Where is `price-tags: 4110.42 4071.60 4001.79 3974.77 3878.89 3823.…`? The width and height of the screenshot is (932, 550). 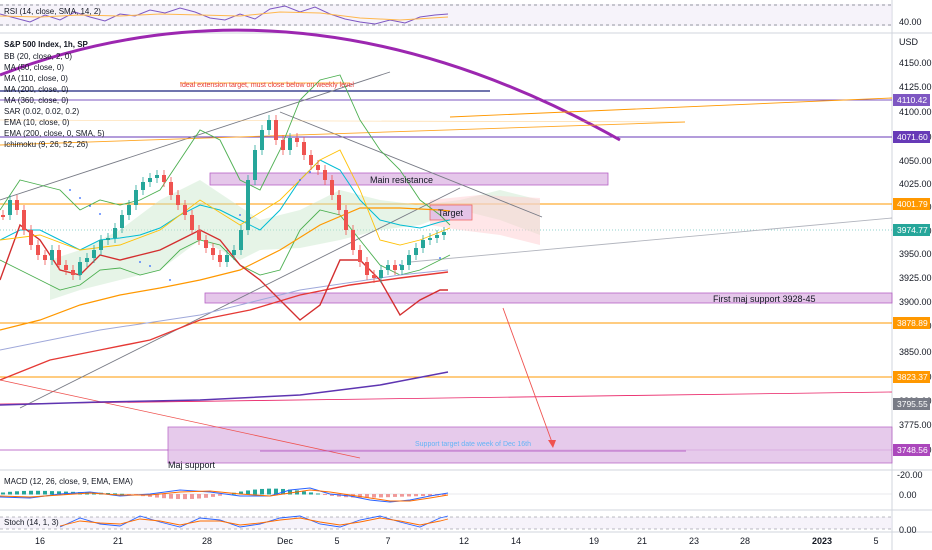 price-tags: 4110.42 4071.60 4001.79 3974.77 3878.89 3823.… is located at coordinates (911, 275).